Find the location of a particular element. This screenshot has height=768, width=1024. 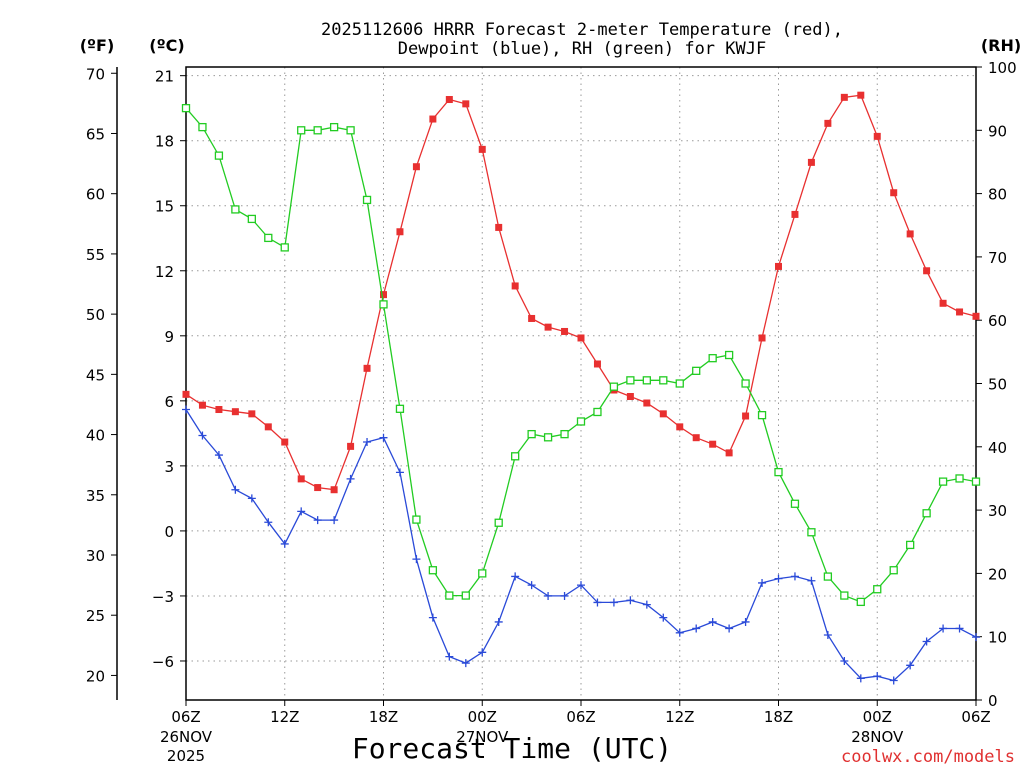

celsius-tick-label: 9 is located at coordinates (169, 337).